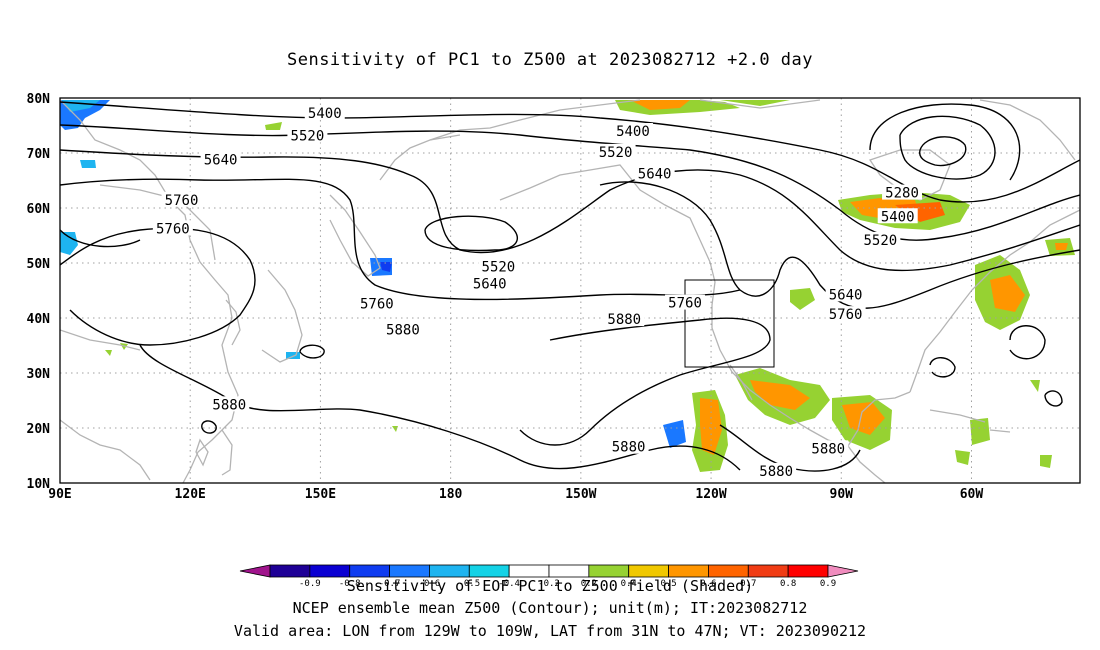 This screenshot has height=650, width=1100. What do you see at coordinates (39, 154) in the screenshot?
I see `lat-label: 70N` at bounding box center [39, 154].